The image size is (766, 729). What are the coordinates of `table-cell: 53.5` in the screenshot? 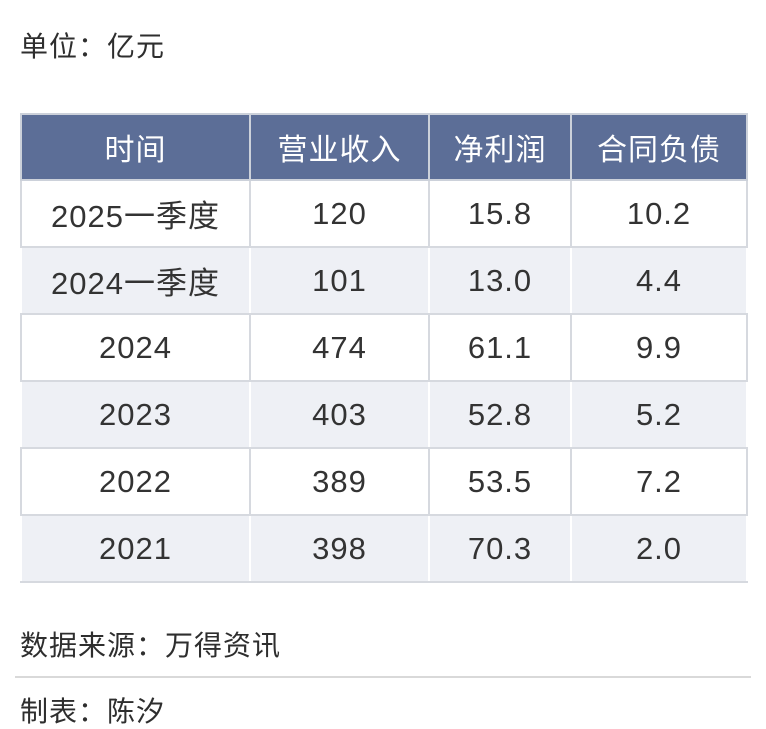 It's located at (500, 481).